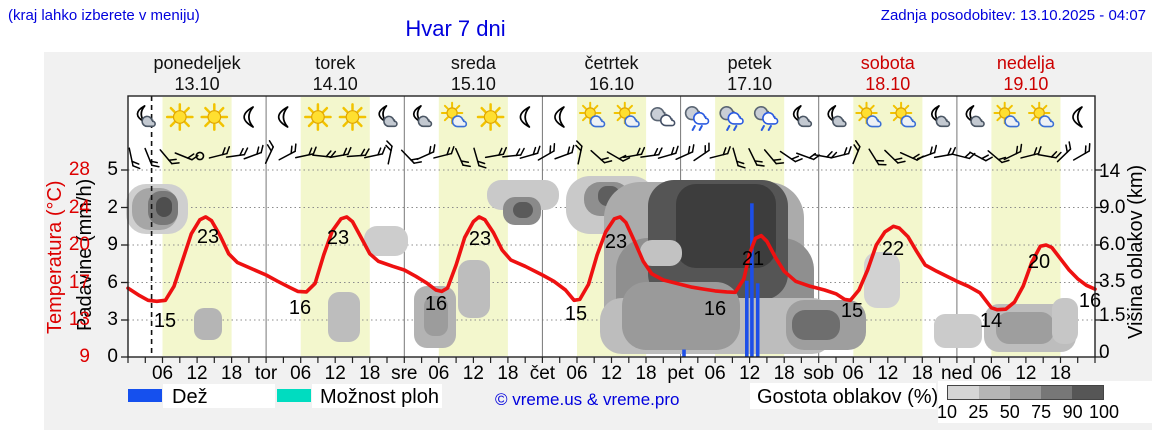  What do you see at coordinates (79, 244) in the screenshot?
I see `temp-tick-label: 20` at bounding box center [79, 244].